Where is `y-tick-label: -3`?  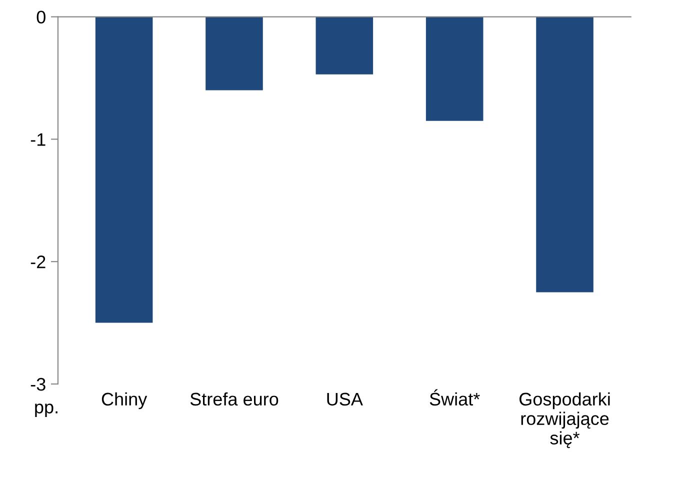 y-tick-label: -3 is located at coordinates (38, 384).